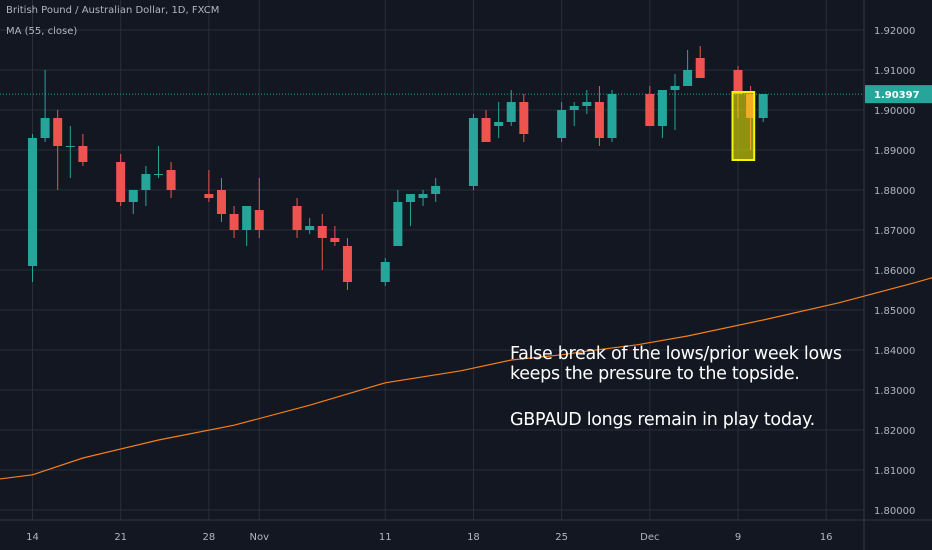 The height and width of the screenshot is (550, 932). I want to click on y-tick-label: 1.82000, so click(894, 431).